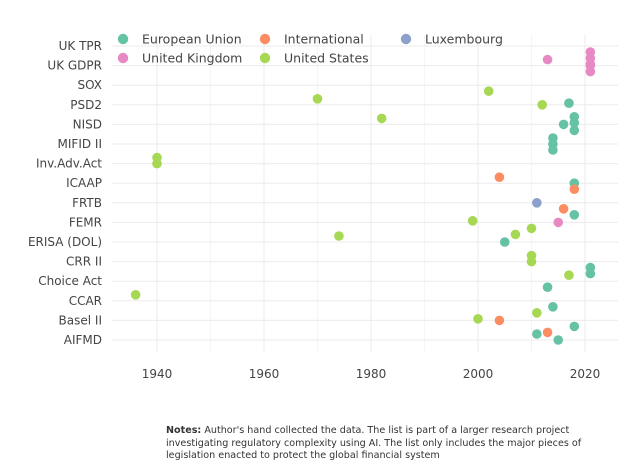 The image size is (628, 464). What do you see at coordinates (537, 203) in the screenshot?
I see `point-luxembourg-frtb-2011` at bounding box center [537, 203].